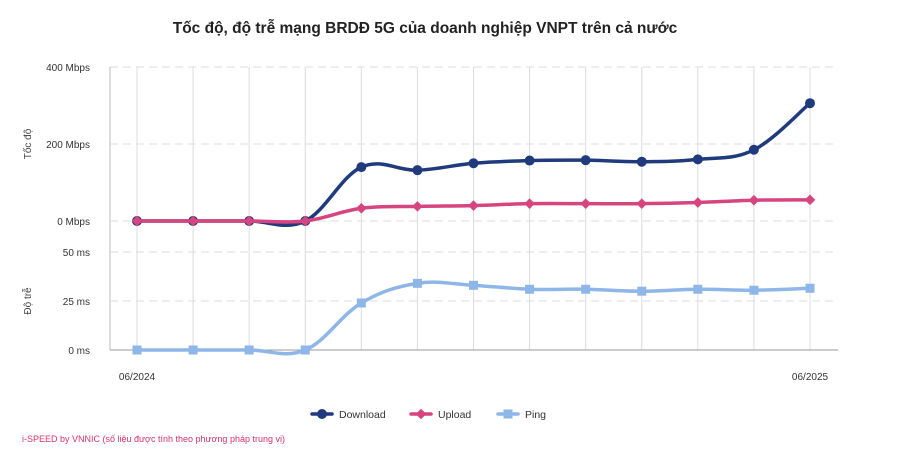 This screenshot has width=900, height=454. I want to click on series-upload, so click(473, 210).